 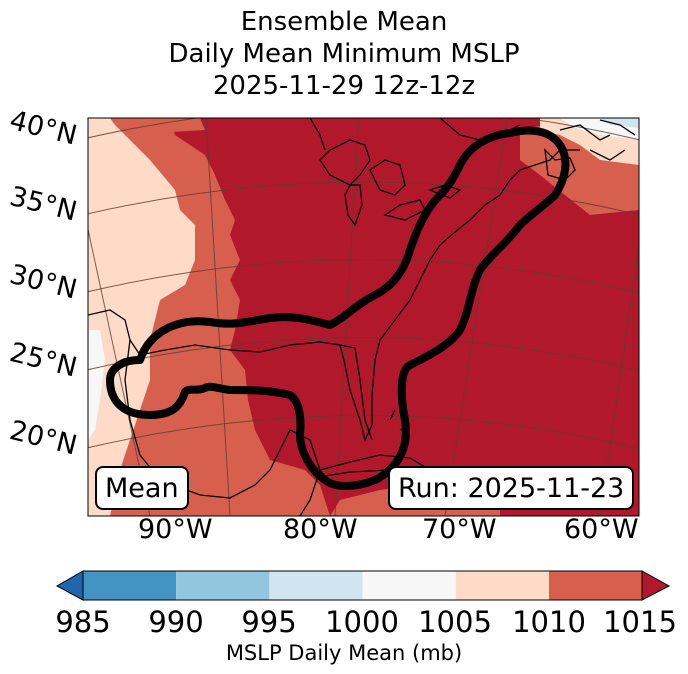 What do you see at coordinates (619, 123) in the screenshot?
I see `fill-995-1000-northeast` at bounding box center [619, 123].